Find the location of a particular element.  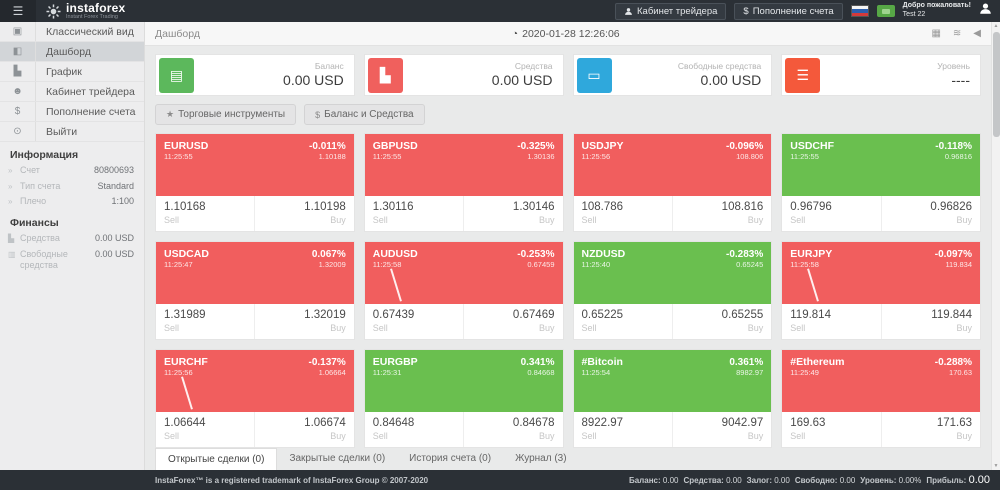

sell-cell: 0.84648 Sell is located at coordinates (415, 429).